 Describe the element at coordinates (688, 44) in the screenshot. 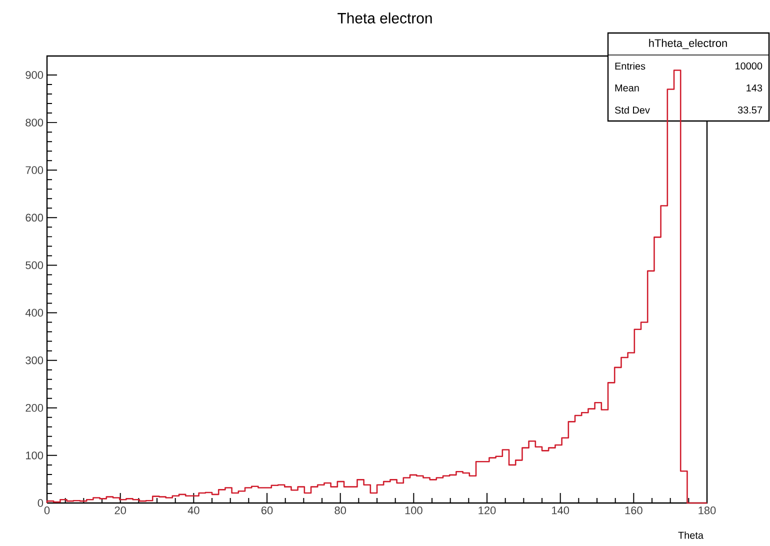

I see `text: hTheta_electron` at that location.